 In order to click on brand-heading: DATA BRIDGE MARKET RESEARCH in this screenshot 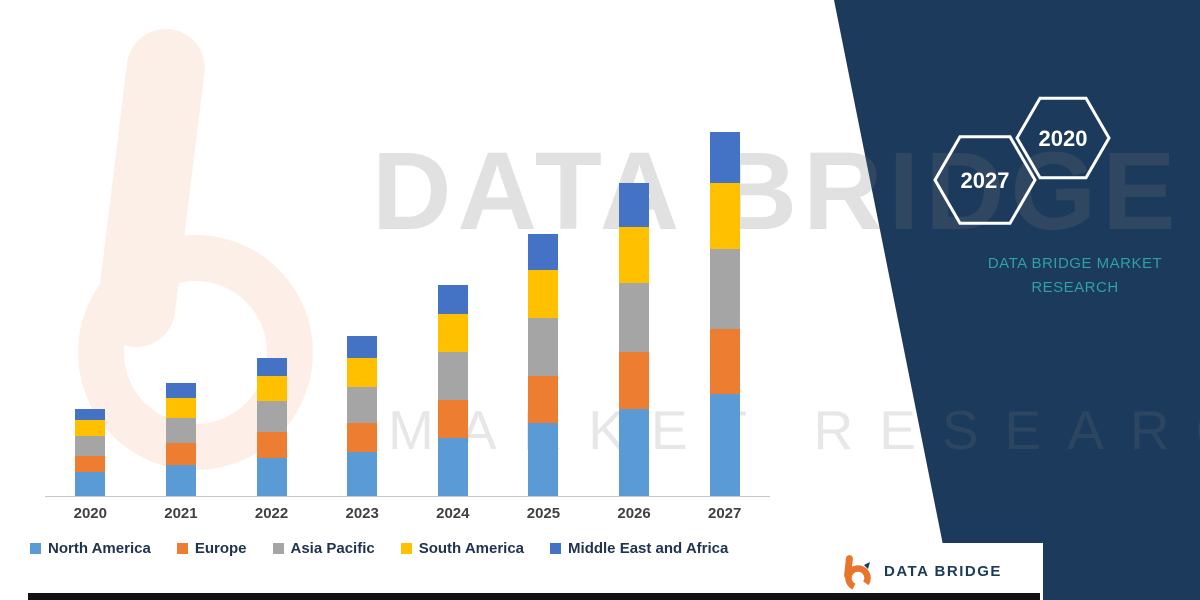, I will do `click(1075, 276)`.